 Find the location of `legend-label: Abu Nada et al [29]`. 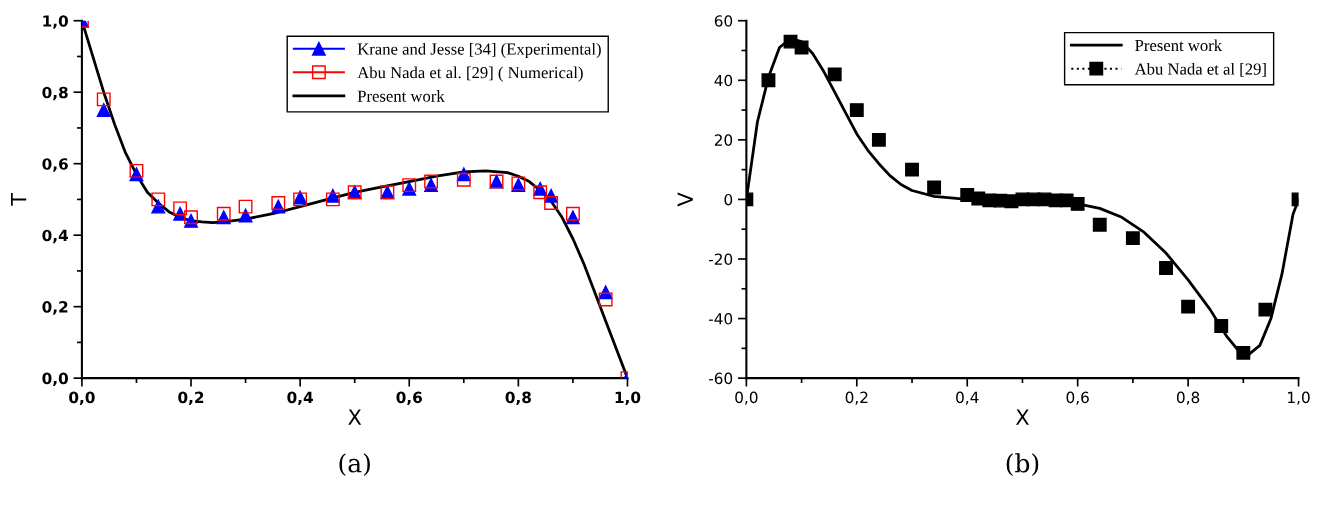

legend-label: Abu Nada et al [29] is located at coordinates (1200, 69).